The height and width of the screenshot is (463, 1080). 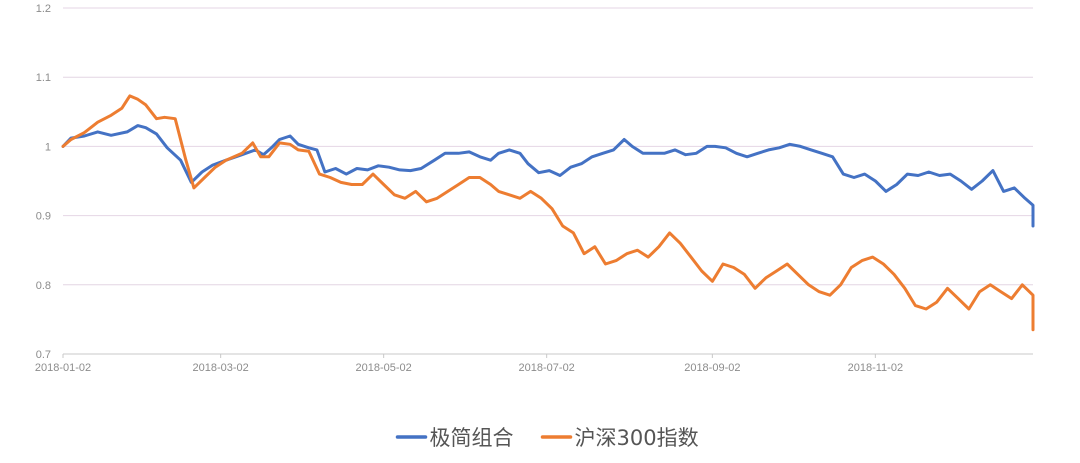 I want to click on legend-label: 极简组合, so click(x=472, y=438).